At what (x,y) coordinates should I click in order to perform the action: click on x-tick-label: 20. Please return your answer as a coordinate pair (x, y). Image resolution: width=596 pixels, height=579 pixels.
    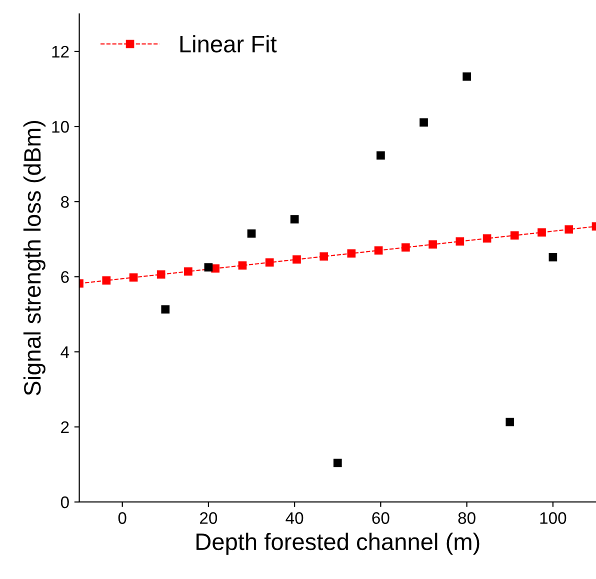
    Looking at the image, I should click on (209, 518).